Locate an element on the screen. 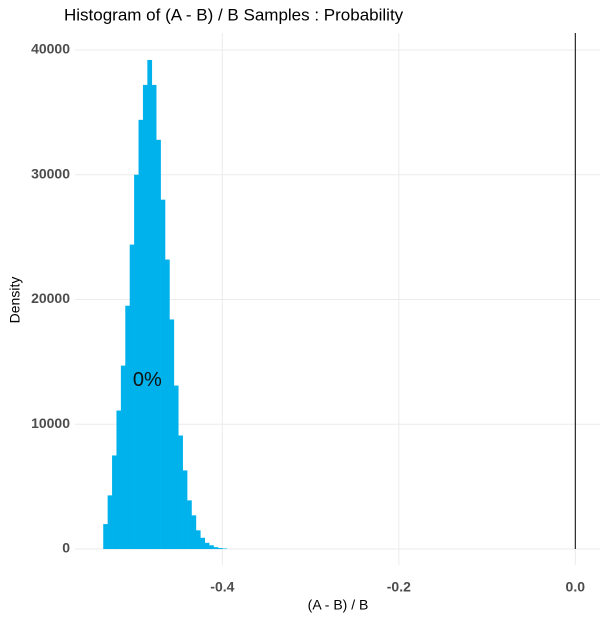 Image resolution: width=606 pixels, height=628 pixels. y-axis-label: Density is located at coordinates (15, 300).